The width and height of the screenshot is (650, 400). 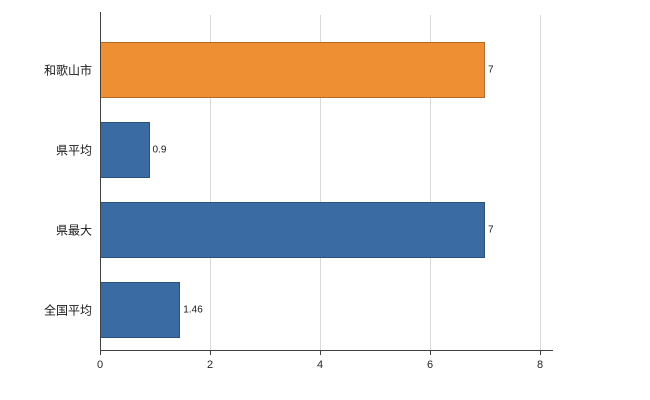 I want to click on value-label: 1.46, so click(x=193, y=310).